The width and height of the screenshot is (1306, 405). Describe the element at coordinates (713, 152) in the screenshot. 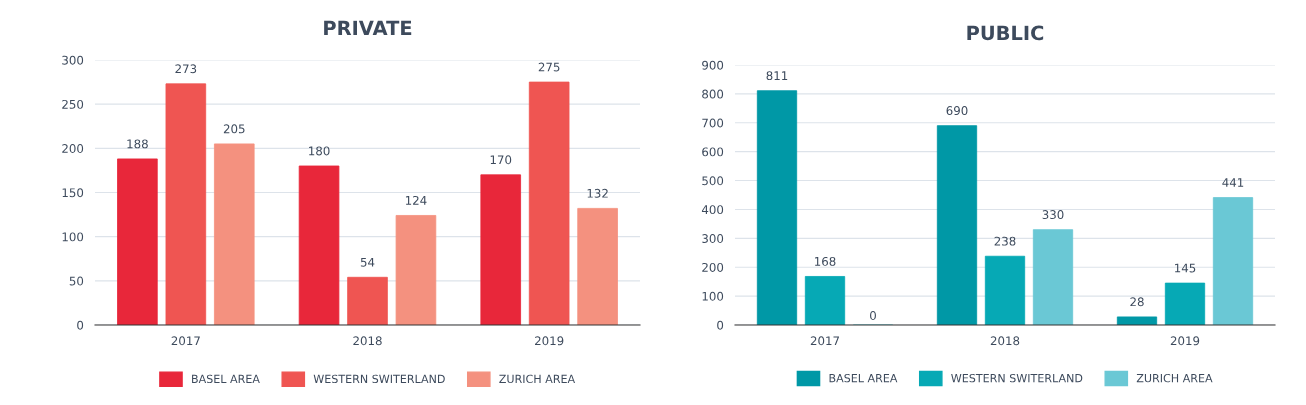

I see `y-tick-label: 600` at that location.